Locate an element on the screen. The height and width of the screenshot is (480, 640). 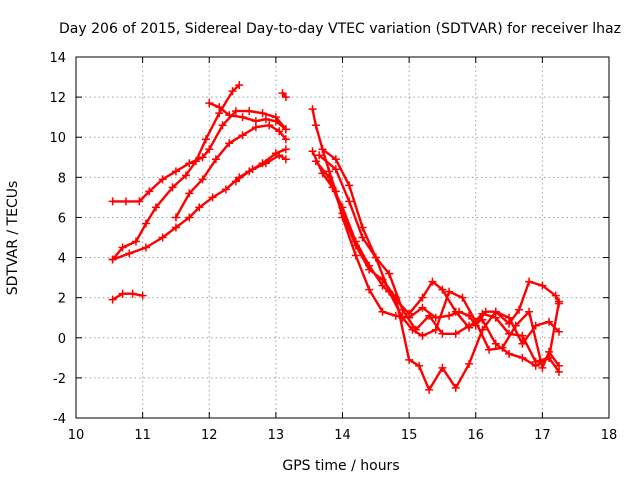
y-tick-label: 4 is located at coordinates (62, 259).